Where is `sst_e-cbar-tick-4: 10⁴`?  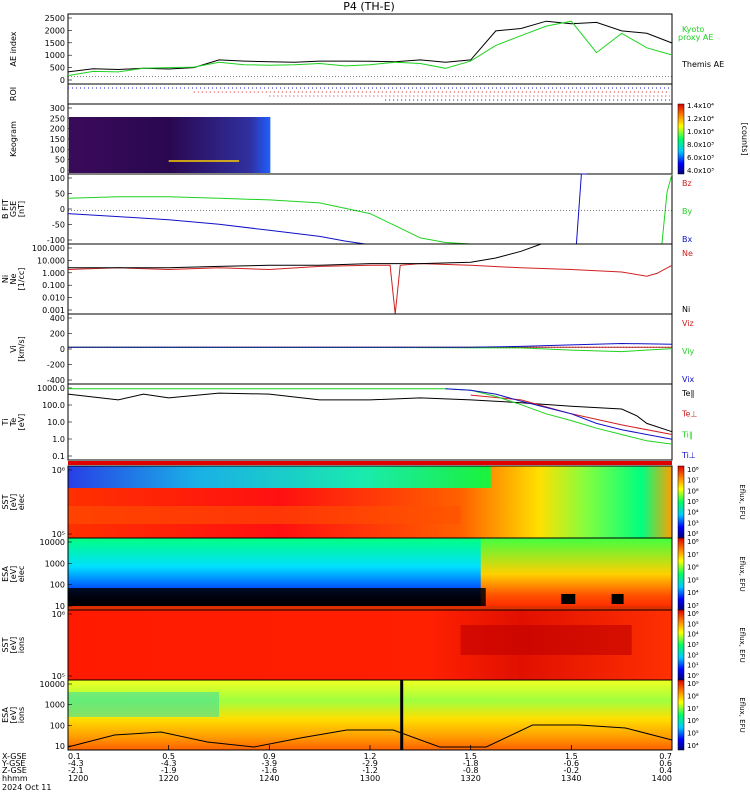
sst_e-cbar-tick-4: 10⁴ is located at coordinates (693, 513).